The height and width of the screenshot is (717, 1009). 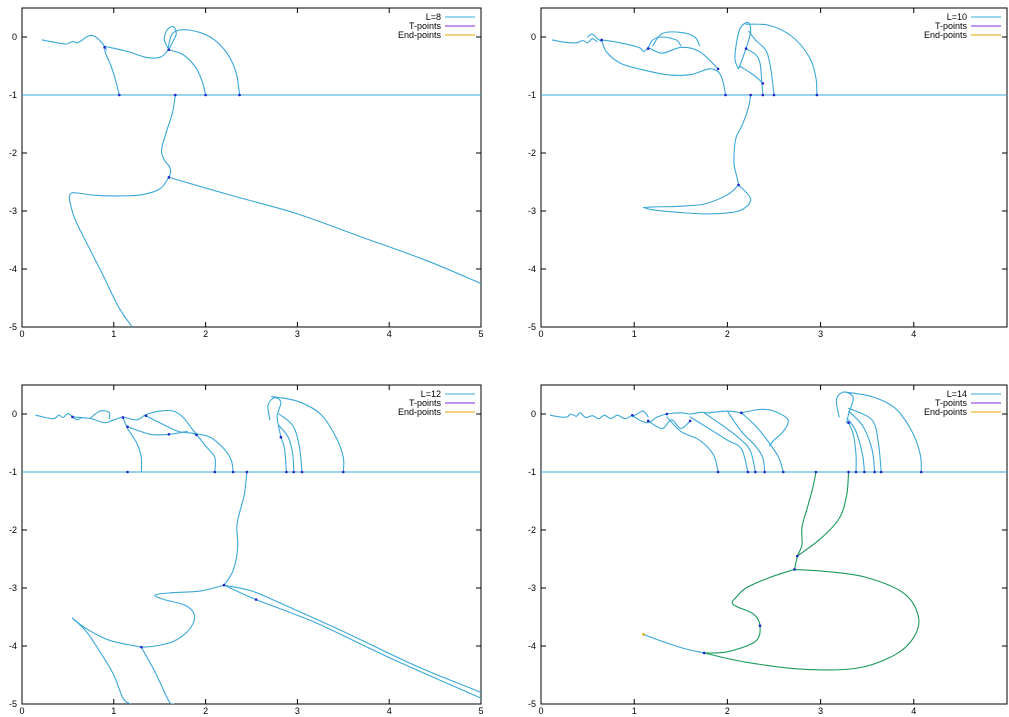 I want to click on y-tick-label: -2, so click(x=13, y=530).